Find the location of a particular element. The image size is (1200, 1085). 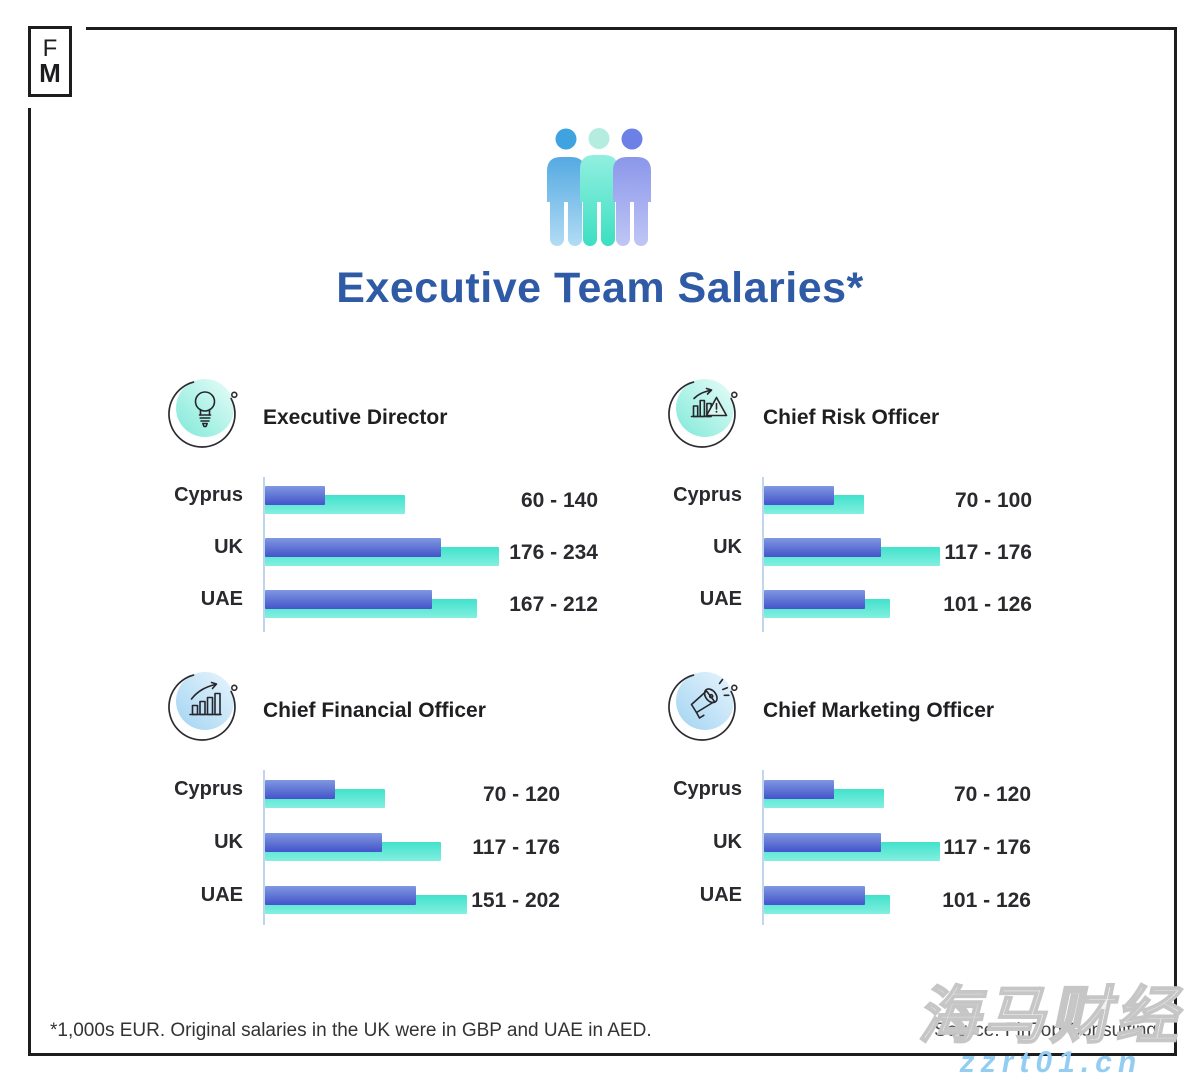

person-right is located at coordinates (632, 187).